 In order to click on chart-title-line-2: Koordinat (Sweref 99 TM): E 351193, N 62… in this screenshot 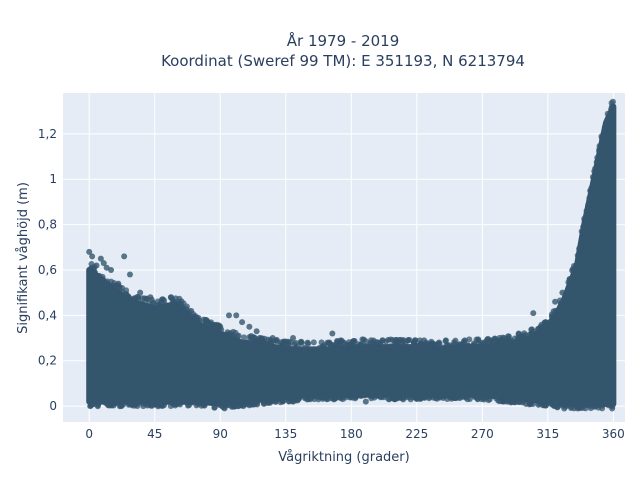, I will do `click(343, 61)`.